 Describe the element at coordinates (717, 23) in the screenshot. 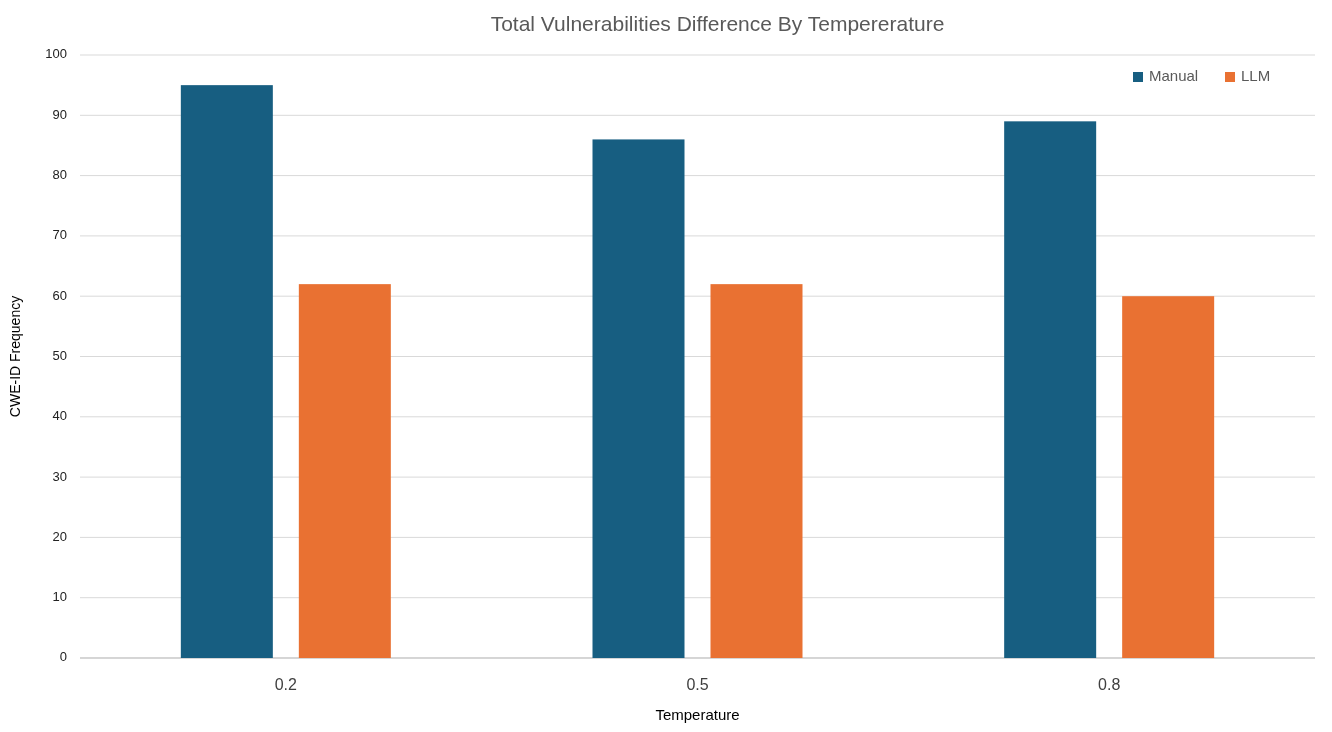

I see `chart-title: Total Vulnerabilities Difference By Tempererature` at that location.